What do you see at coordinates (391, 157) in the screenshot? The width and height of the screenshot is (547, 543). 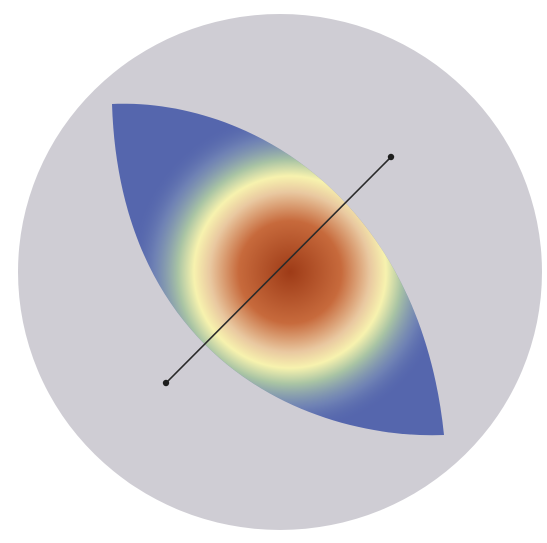 I see `line-endpoint-top` at bounding box center [391, 157].